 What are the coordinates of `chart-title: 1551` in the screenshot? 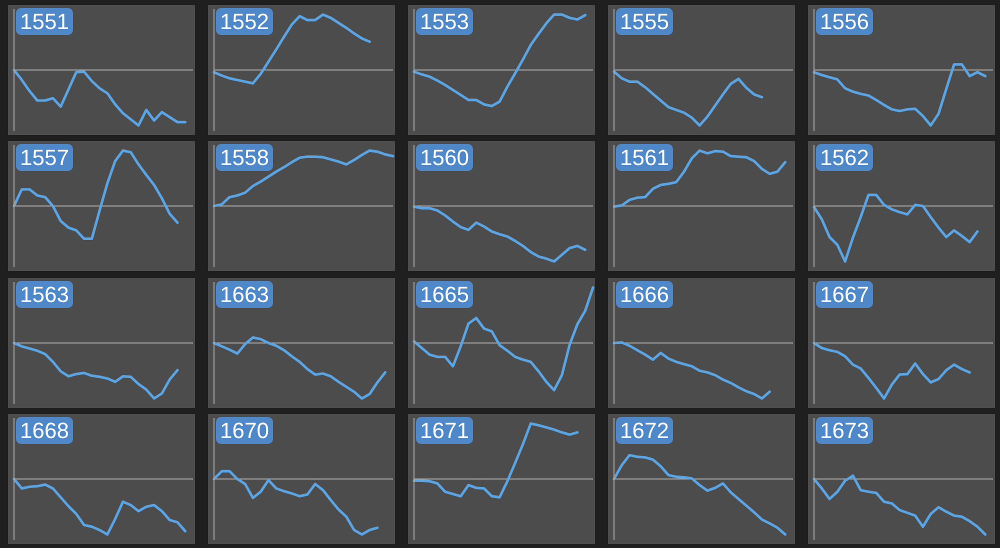 It's located at (44, 21).